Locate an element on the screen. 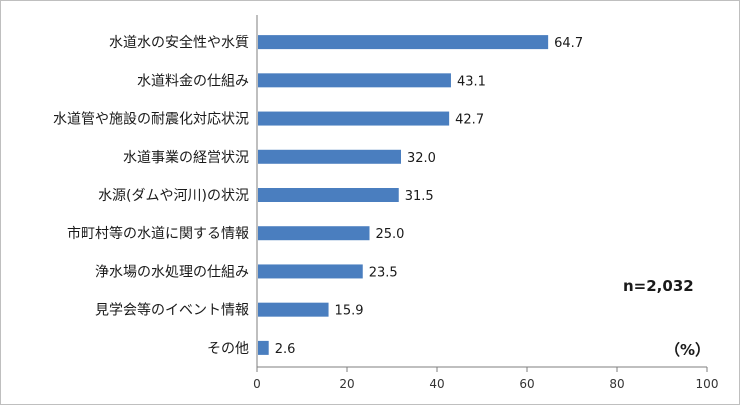 The image size is (740, 408). sample-size-note: n=2,032 is located at coordinates (658, 286).